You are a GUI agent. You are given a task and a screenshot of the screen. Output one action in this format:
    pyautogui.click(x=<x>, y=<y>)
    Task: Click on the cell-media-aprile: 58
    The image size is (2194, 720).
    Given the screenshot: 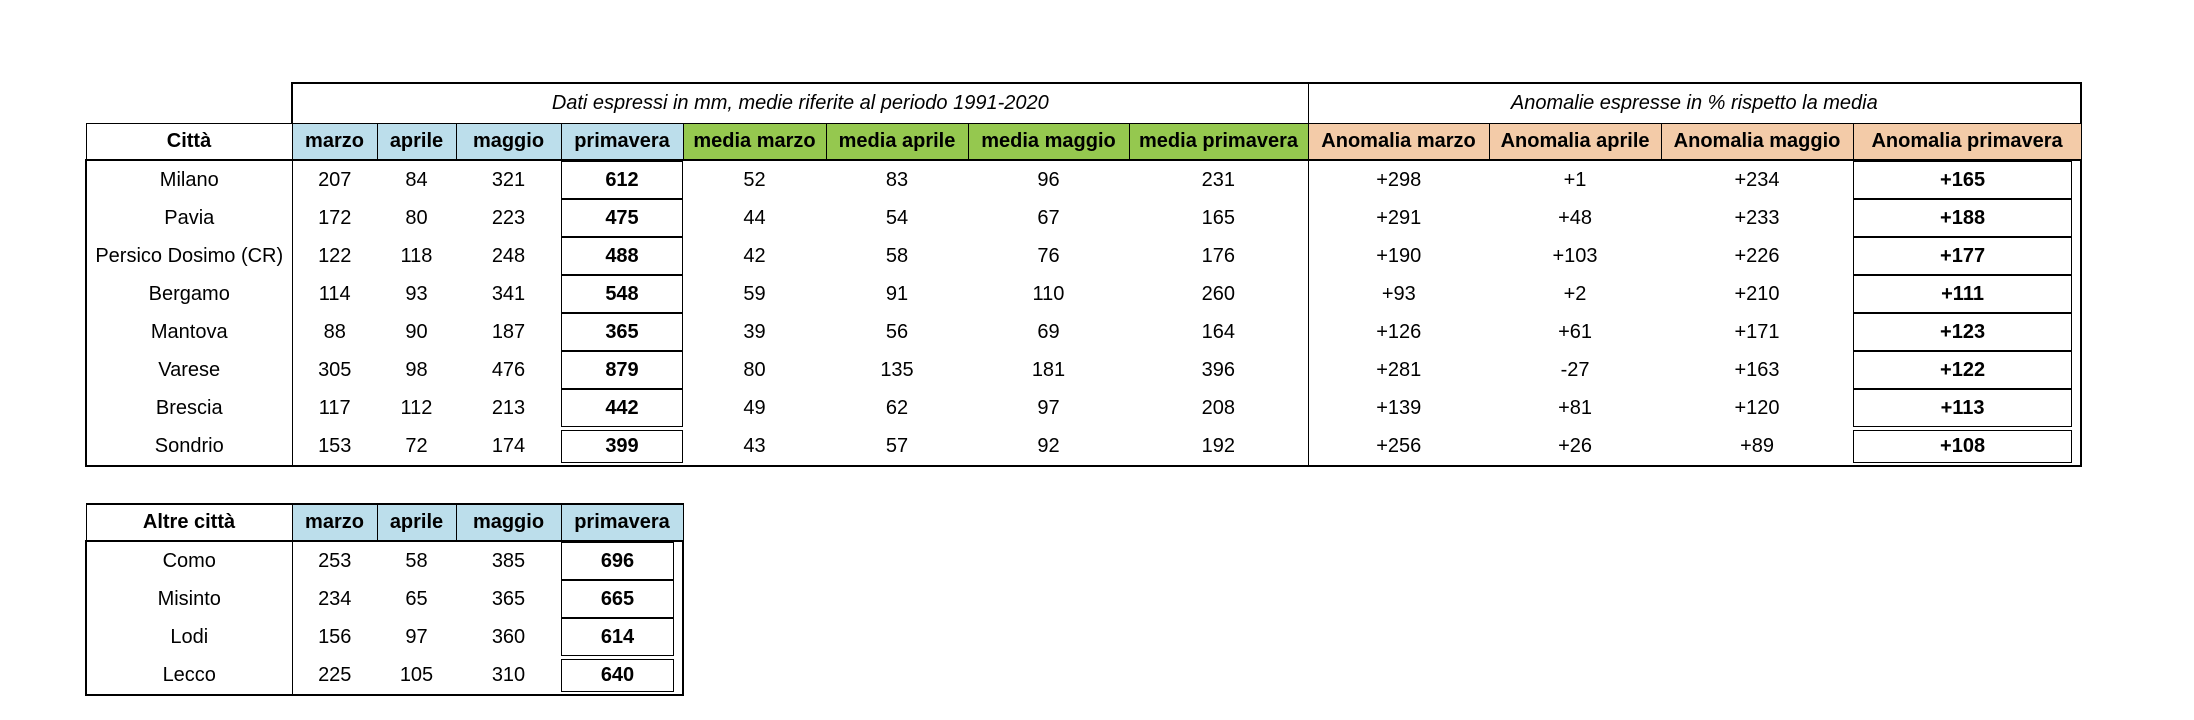 What is the action you would take?
    pyautogui.click(x=897, y=255)
    